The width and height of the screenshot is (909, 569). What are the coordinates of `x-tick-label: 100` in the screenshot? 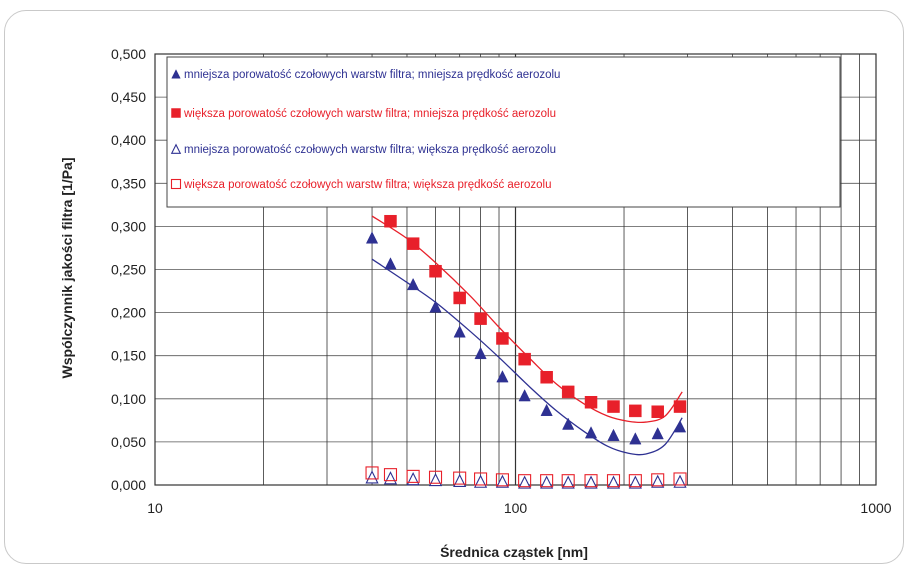 It's located at (516, 508).